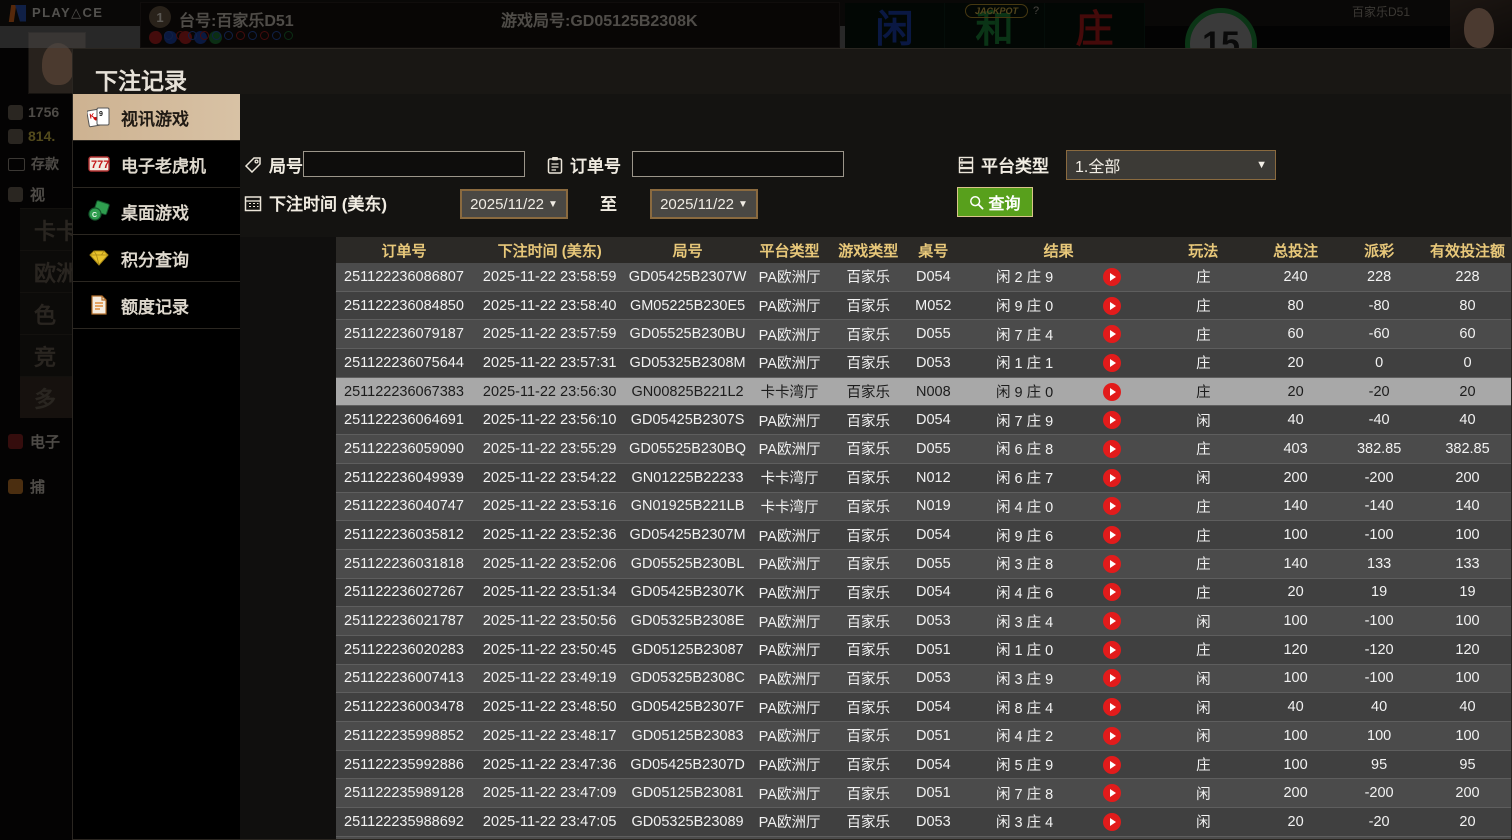 Image resolution: width=1512 pixels, height=840 pixels. Describe the element at coordinates (1203, 251) in the screenshot. I see `column-header-7: 玩法` at that location.